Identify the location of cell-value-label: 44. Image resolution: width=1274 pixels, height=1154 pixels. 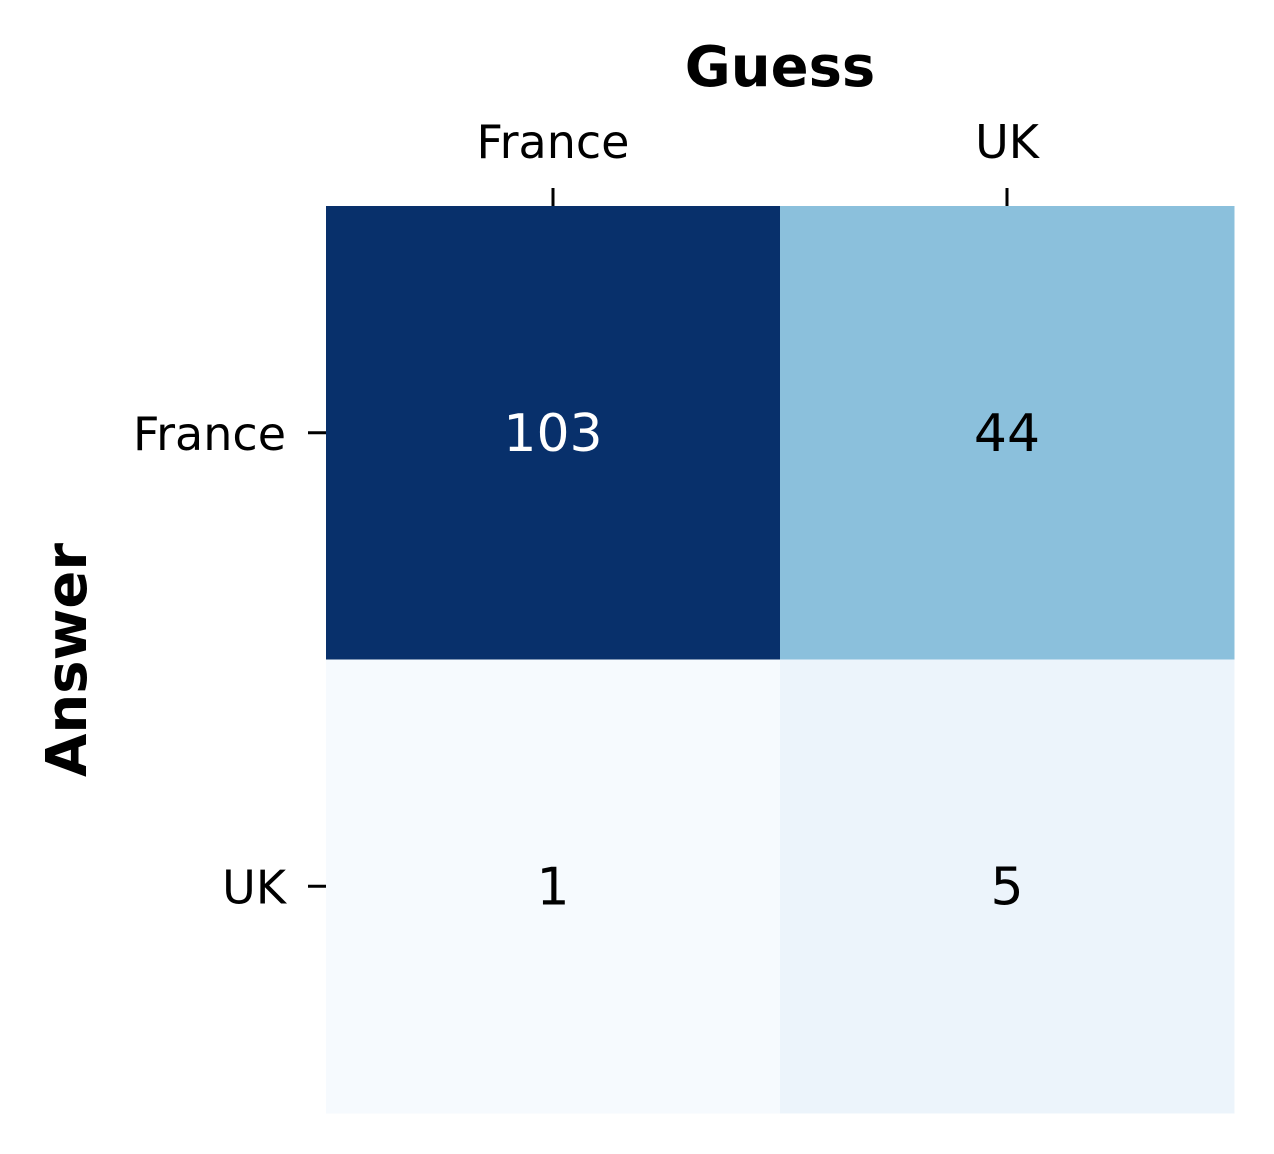
(1007, 434).